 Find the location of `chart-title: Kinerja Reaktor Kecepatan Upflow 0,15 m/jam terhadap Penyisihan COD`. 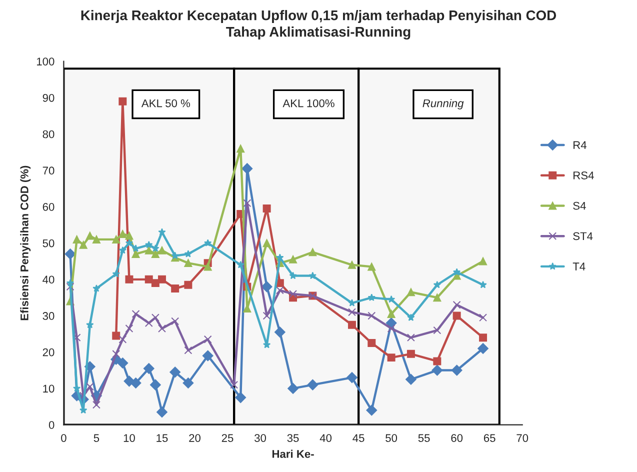

chart-title: Kinerja Reaktor Kecepatan Upflow 0,15 m/jam terhadap Penyisihan COD is located at coordinates (318, 16).